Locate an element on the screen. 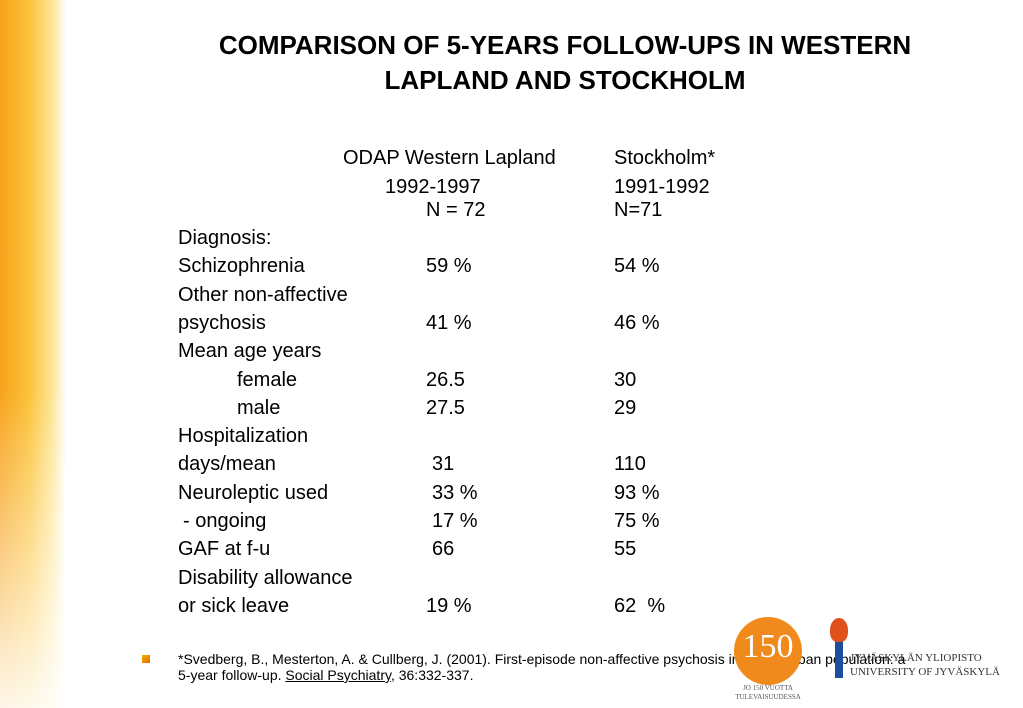 The height and width of the screenshot is (708, 1023). torch-flame is located at coordinates (839, 630).